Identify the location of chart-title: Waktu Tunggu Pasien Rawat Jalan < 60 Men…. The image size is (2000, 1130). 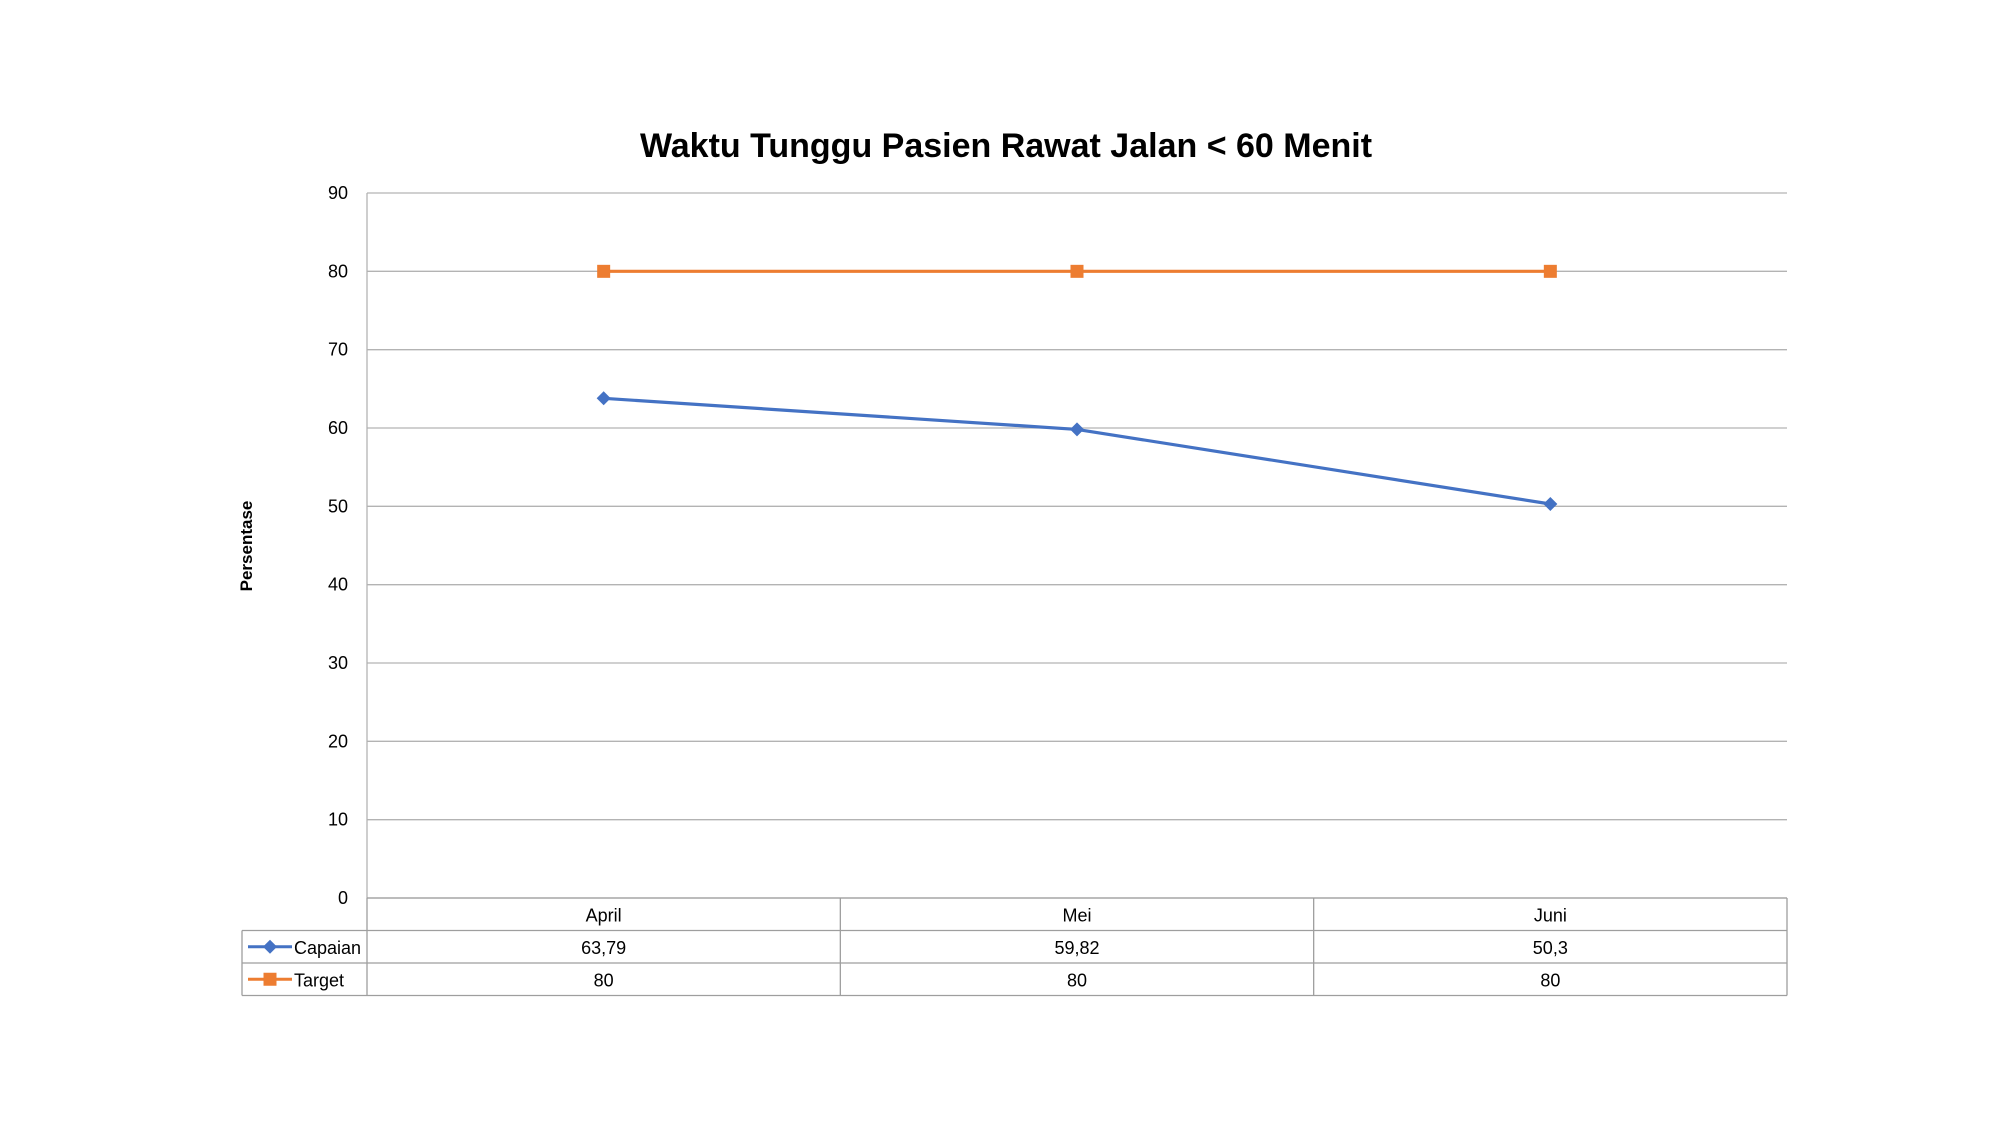
(1006, 146).